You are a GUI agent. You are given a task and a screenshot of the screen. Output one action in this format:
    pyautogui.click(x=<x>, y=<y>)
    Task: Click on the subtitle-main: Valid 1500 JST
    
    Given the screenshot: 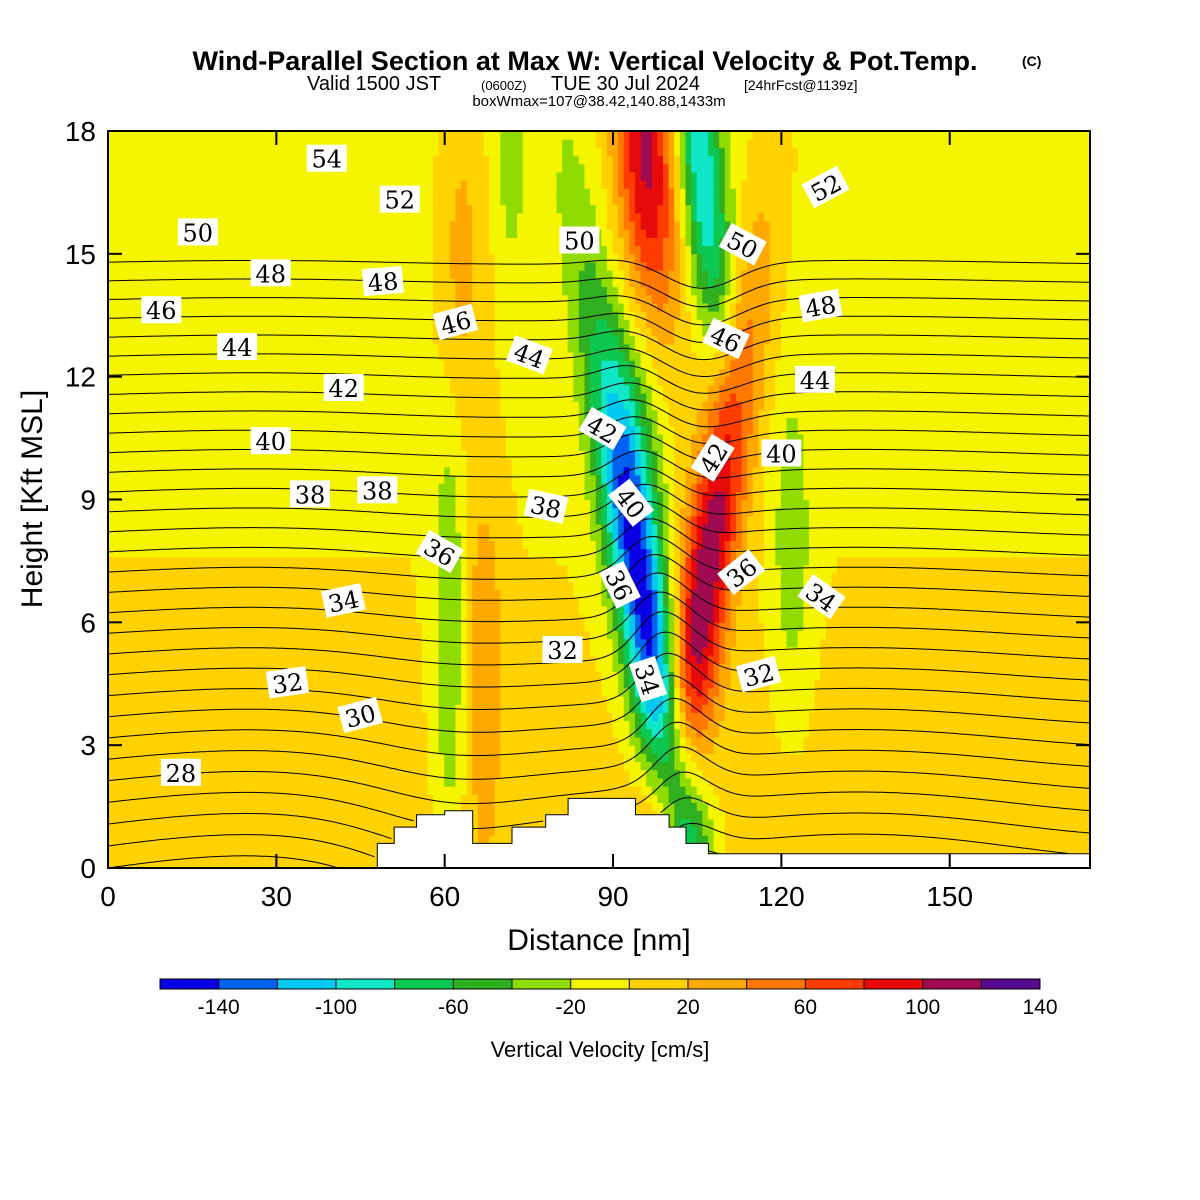 What is the action you would take?
    pyautogui.click(x=374, y=84)
    